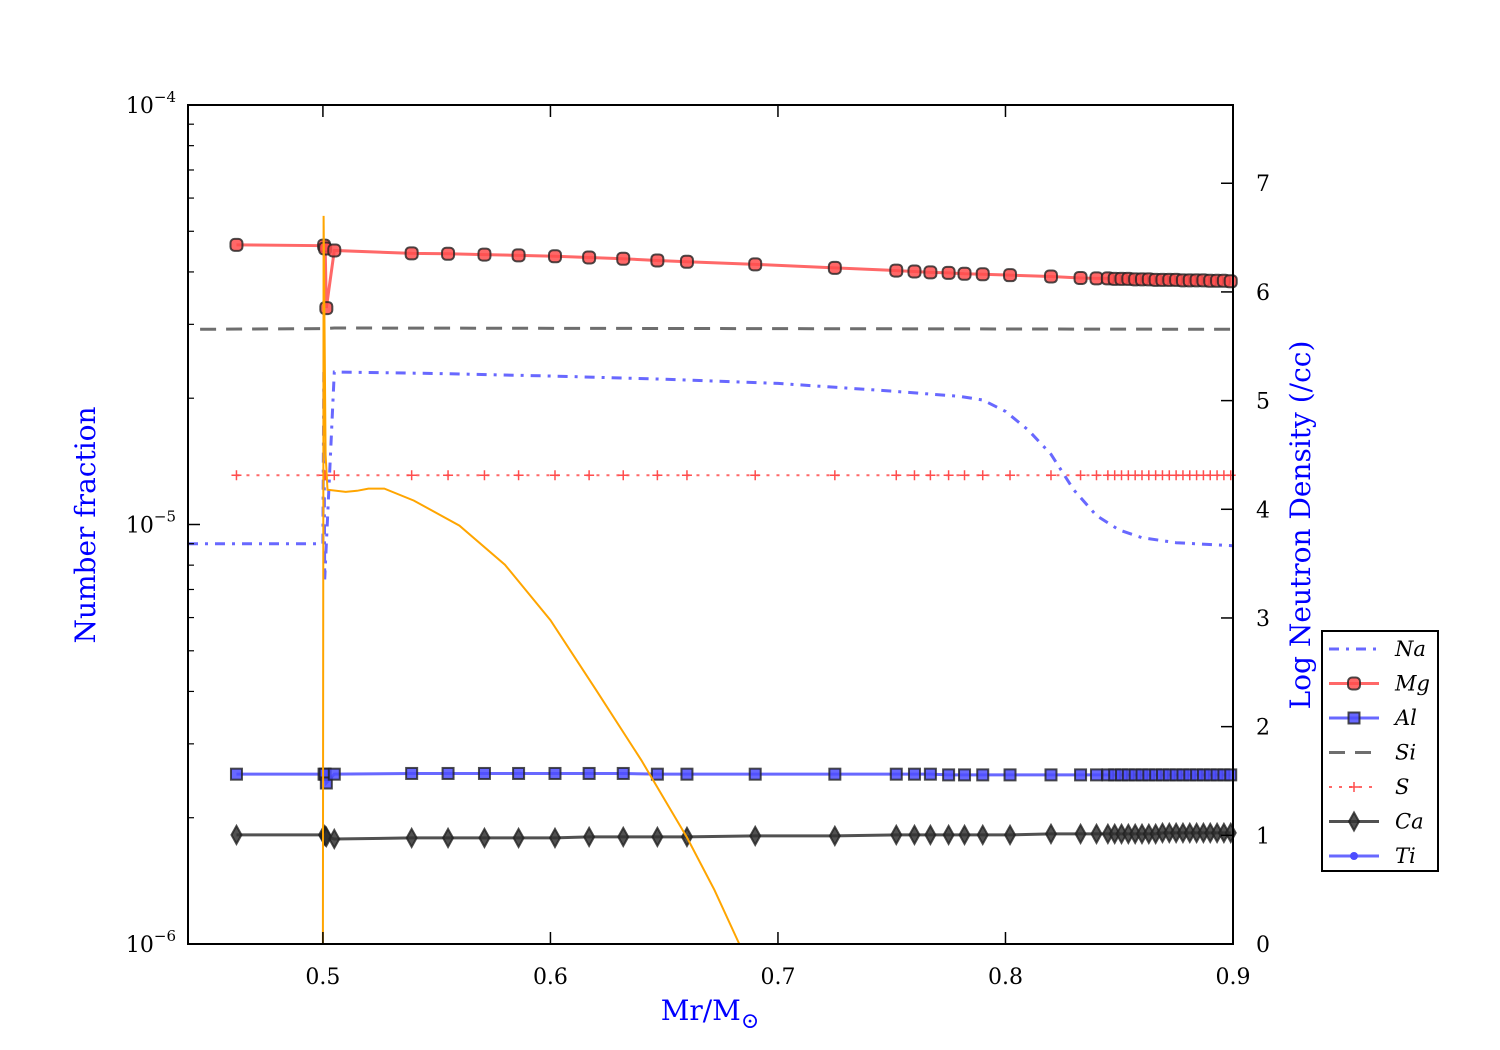  What do you see at coordinates (1376, 822) in the screenshot?
I see `legend-item-ca: Ca` at bounding box center [1376, 822].